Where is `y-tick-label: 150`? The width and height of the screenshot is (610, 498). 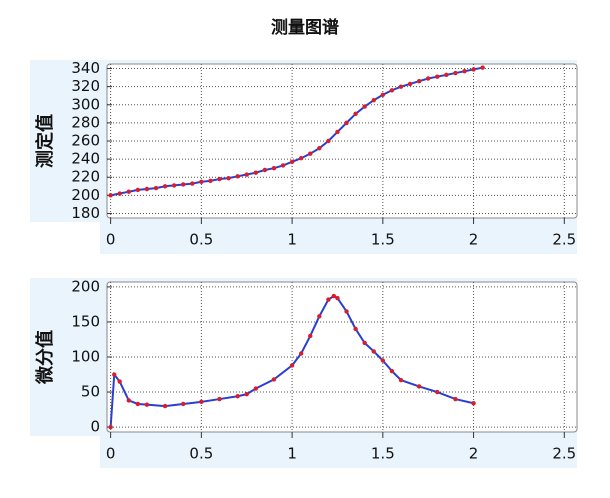
y-tick-label: 150 is located at coordinates (85, 321).